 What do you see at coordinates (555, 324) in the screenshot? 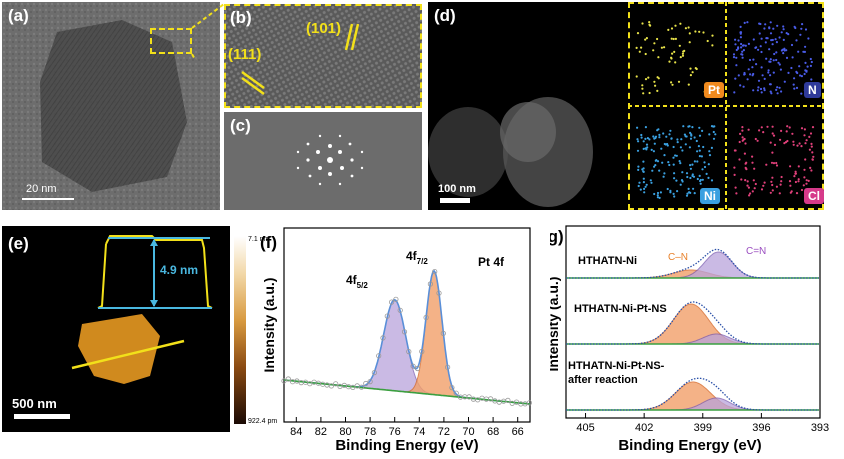
I see `y-axis-label: Intensity (a.u.)` at bounding box center [555, 324].